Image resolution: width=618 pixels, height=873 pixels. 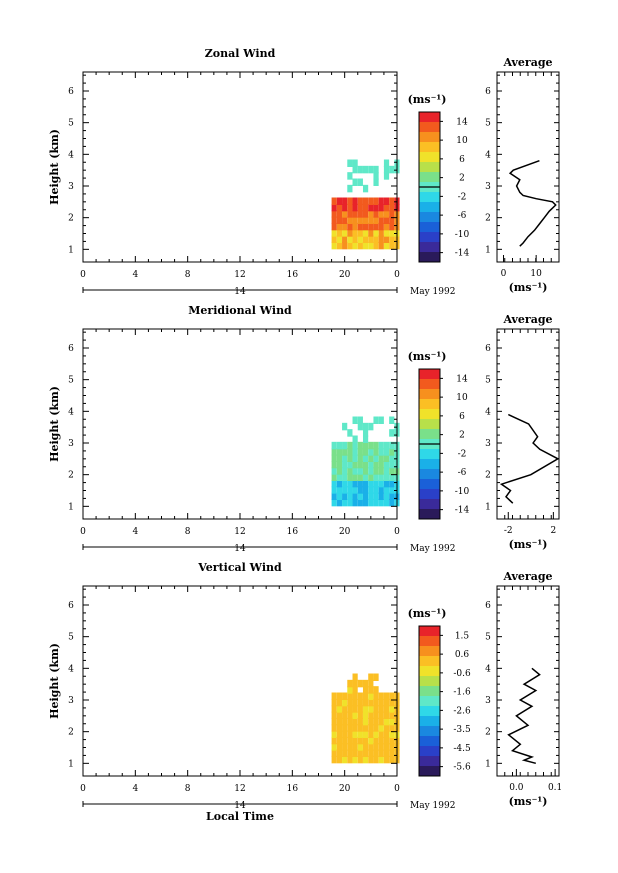 I want to click on average-title: Average, so click(x=527, y=62).